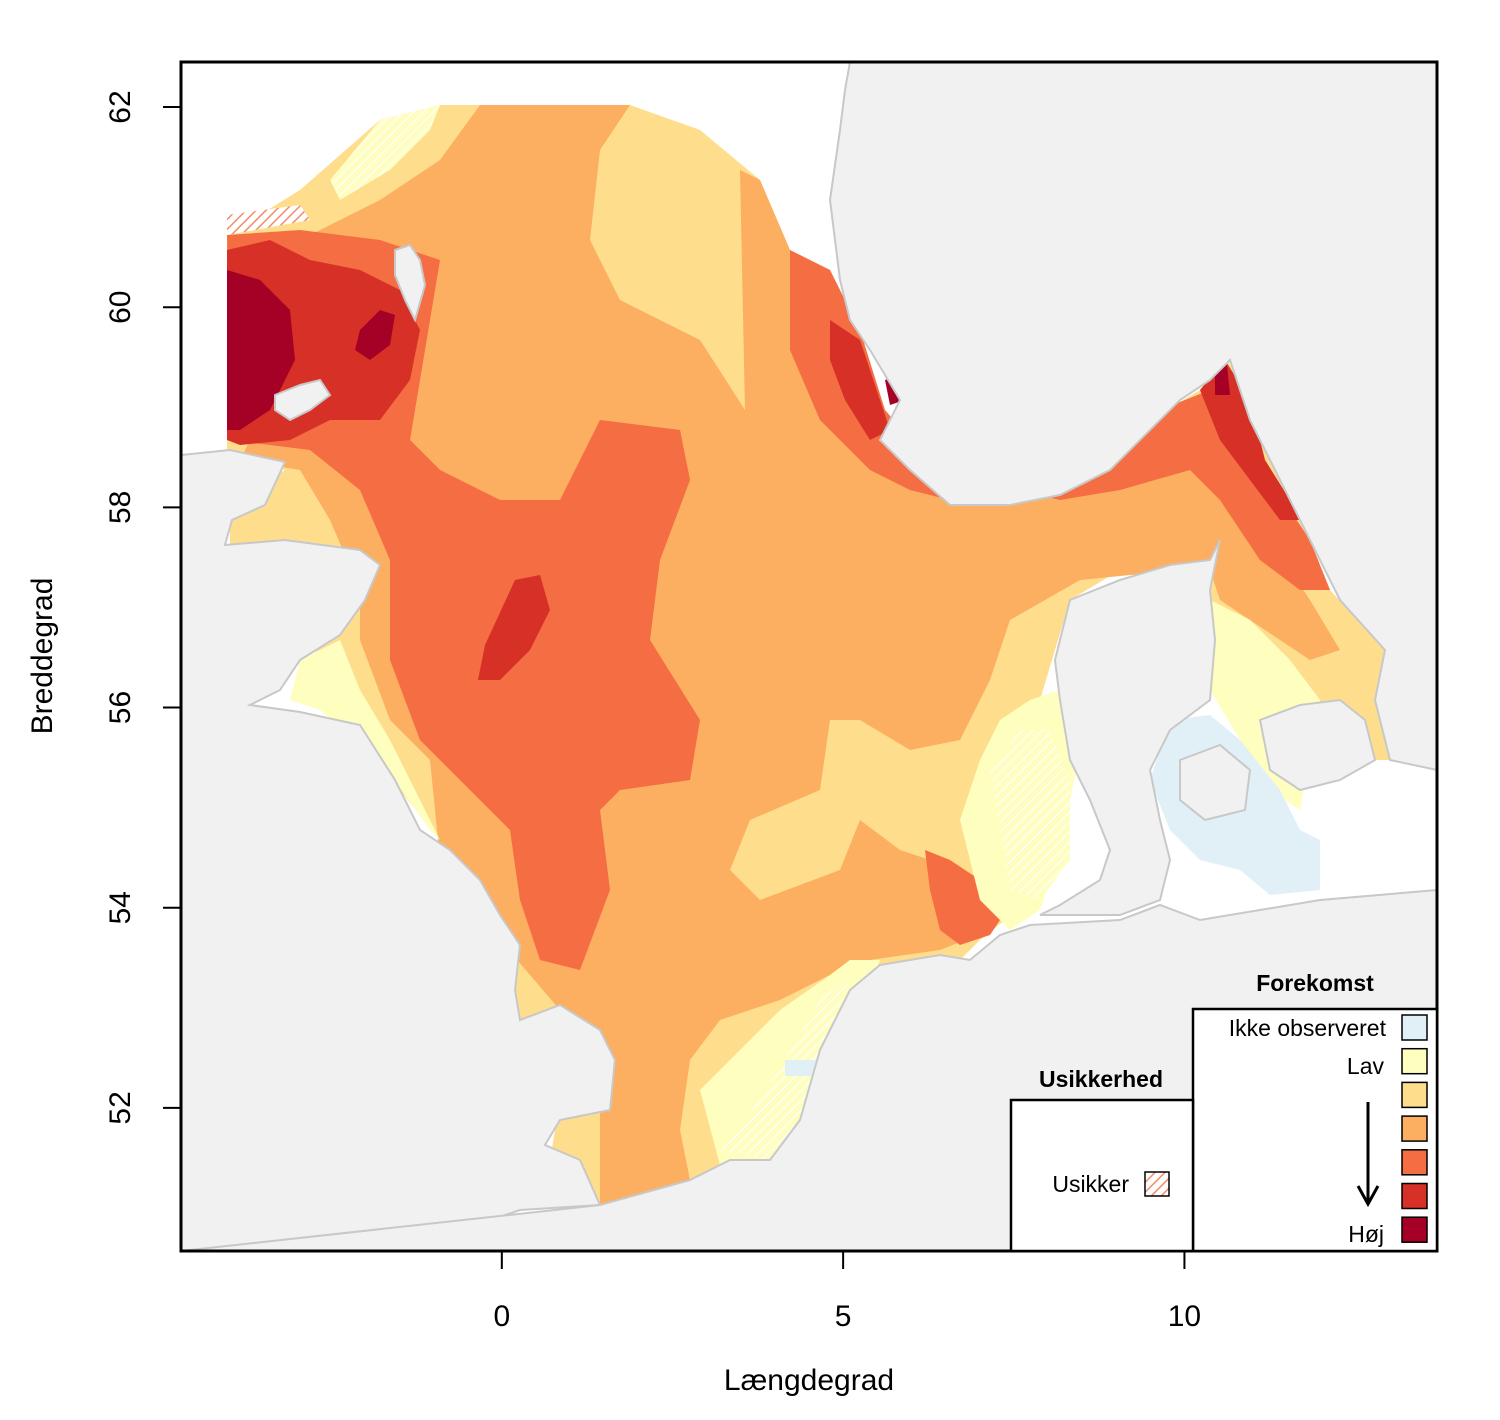 The width and height of the screenshot is (1500, 1420). I want to click on land-zealand, so click(1317, 745).